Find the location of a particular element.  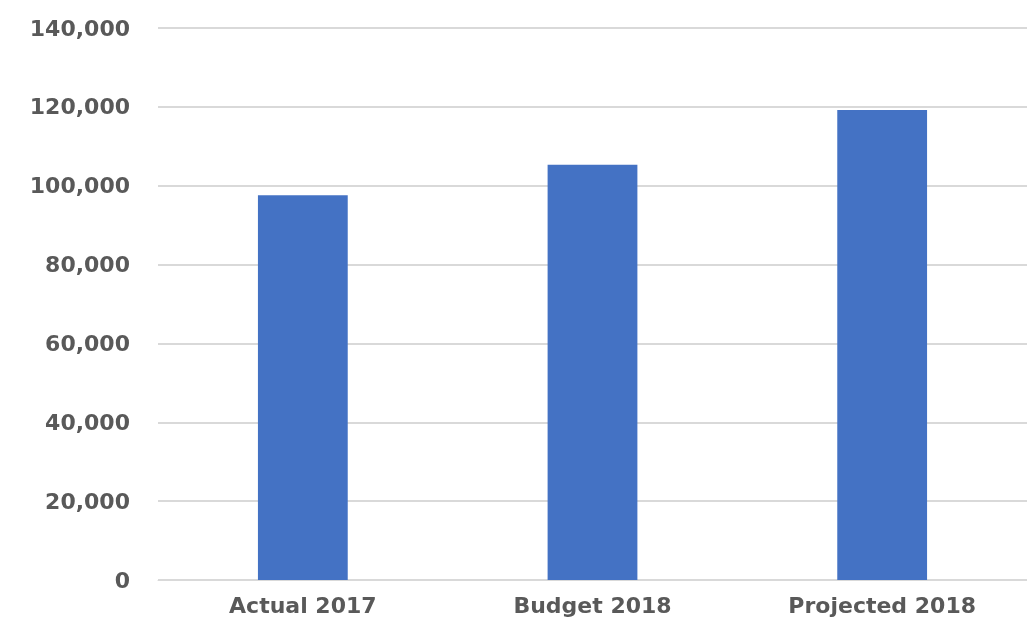

x-tick-label: Projected 2018 is located at coordinates (882, 605).